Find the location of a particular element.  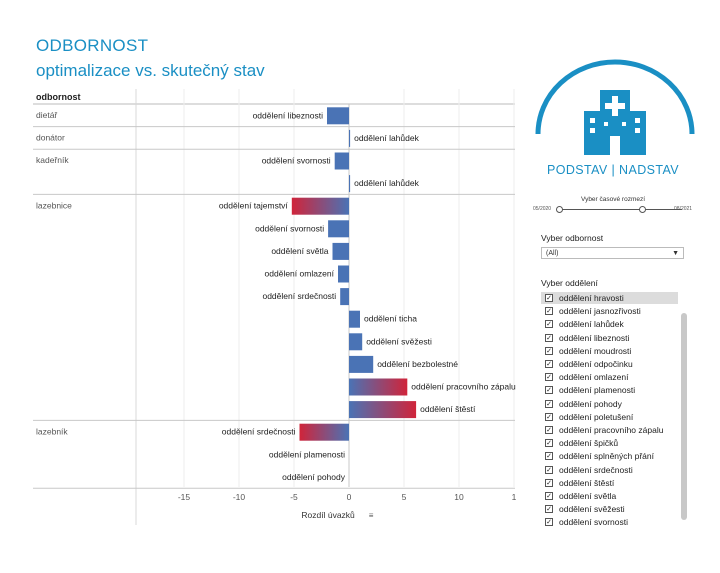

x-tick-label: -15 is located at coordinates (184, 497).